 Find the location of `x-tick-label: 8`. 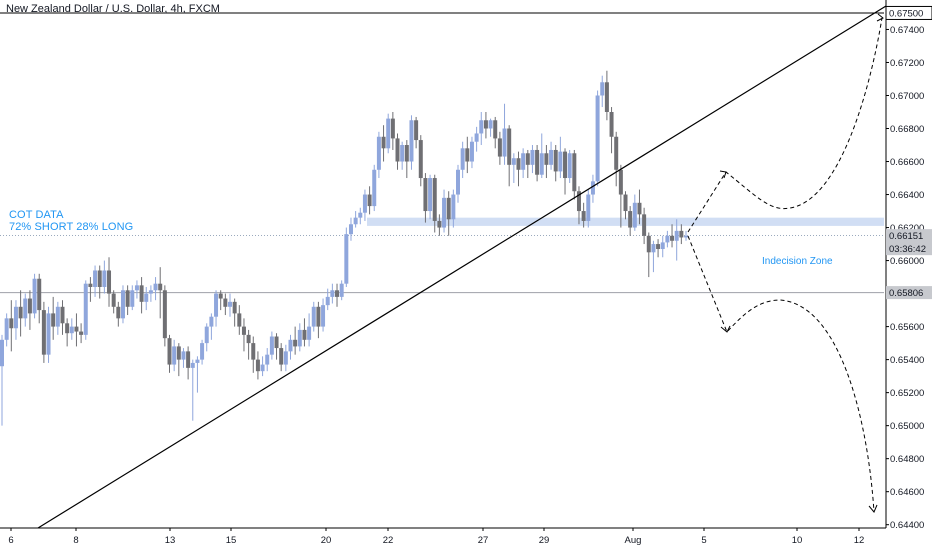

x-tick-label: 8 is located at coordinates (75, 540).